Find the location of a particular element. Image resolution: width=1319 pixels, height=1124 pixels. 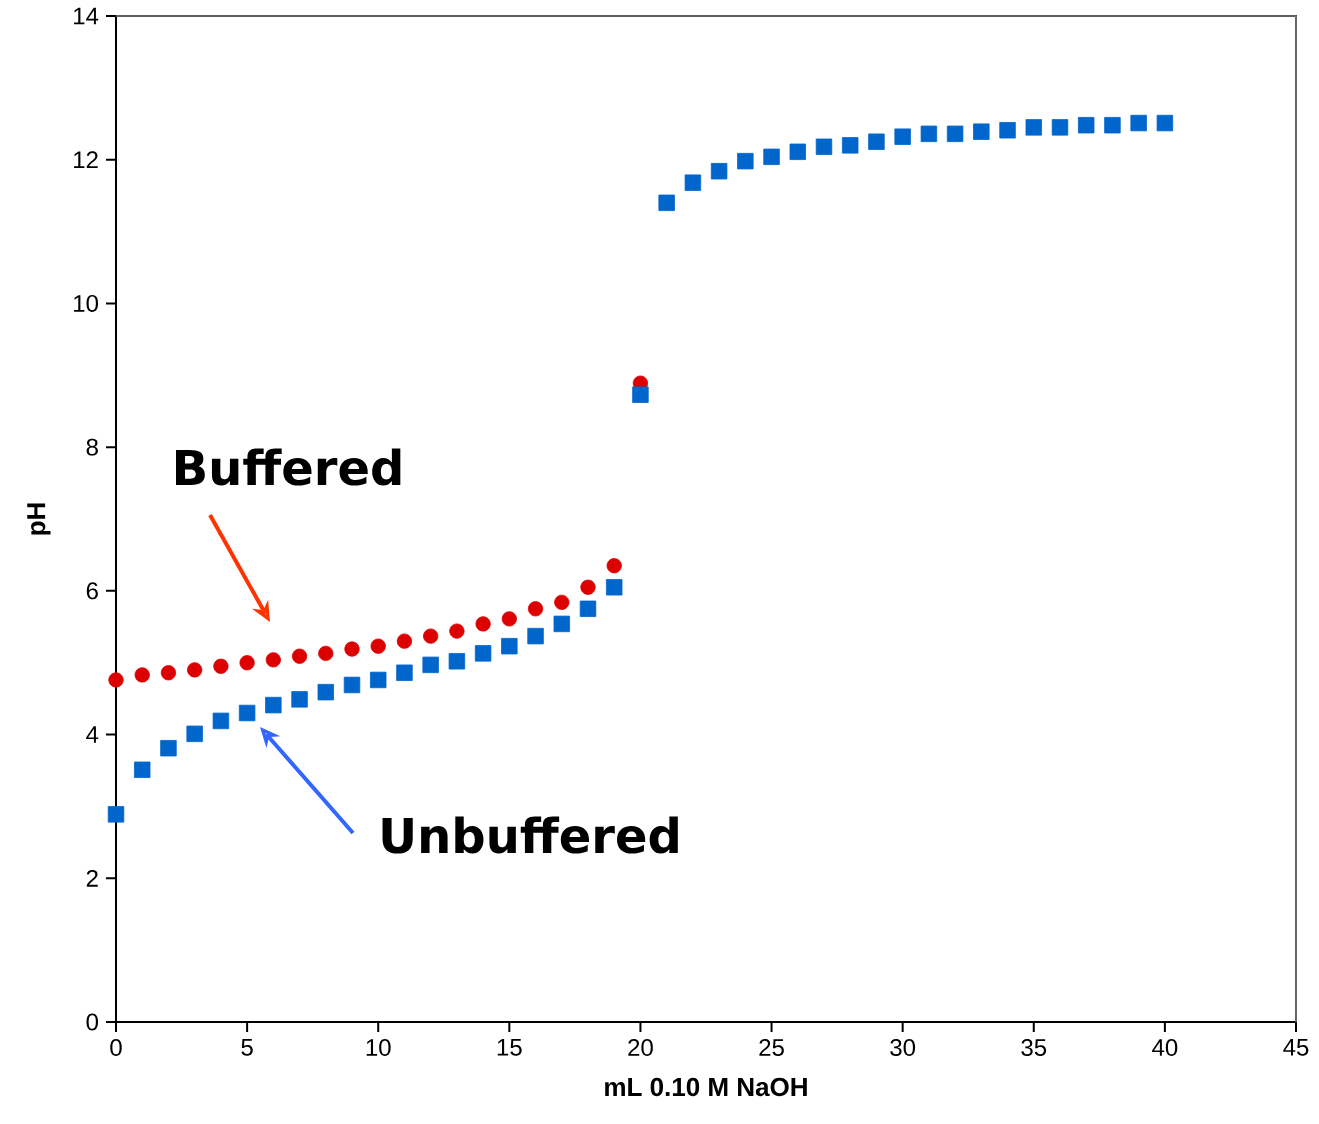

x-tick-label: 15 is located at coordinates (509, 1047).